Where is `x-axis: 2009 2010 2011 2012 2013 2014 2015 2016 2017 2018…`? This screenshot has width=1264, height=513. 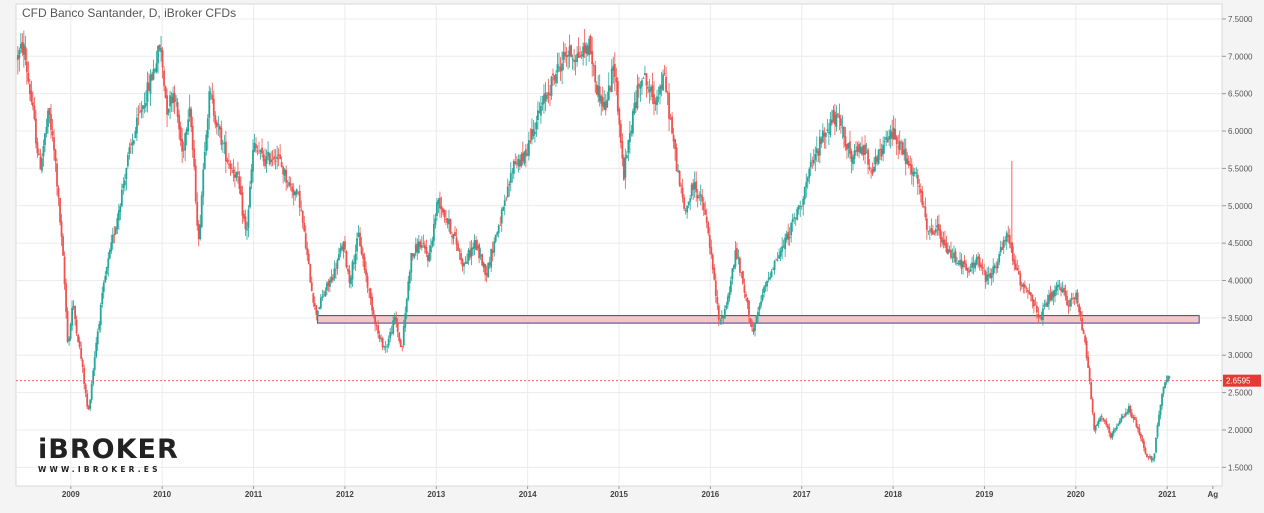
x-axis: 2009 2010 2011 2012 2013 2014 2015 2016 2017 2018… is located at coordinates (640, 492).